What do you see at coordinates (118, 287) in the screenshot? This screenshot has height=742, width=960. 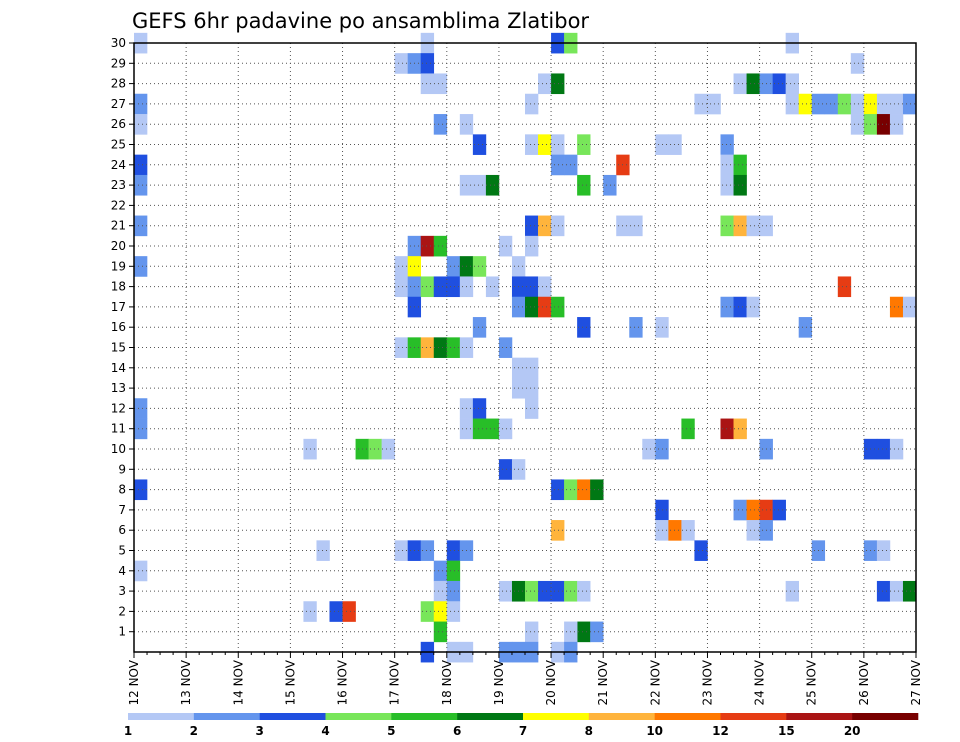 I see `y-tick-label: 18` at bounding box center [118, 287].